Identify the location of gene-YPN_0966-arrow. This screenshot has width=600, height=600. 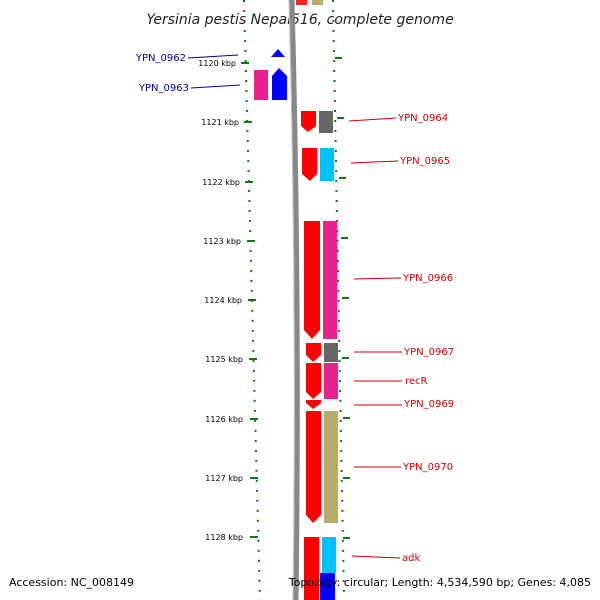
(312, 280).